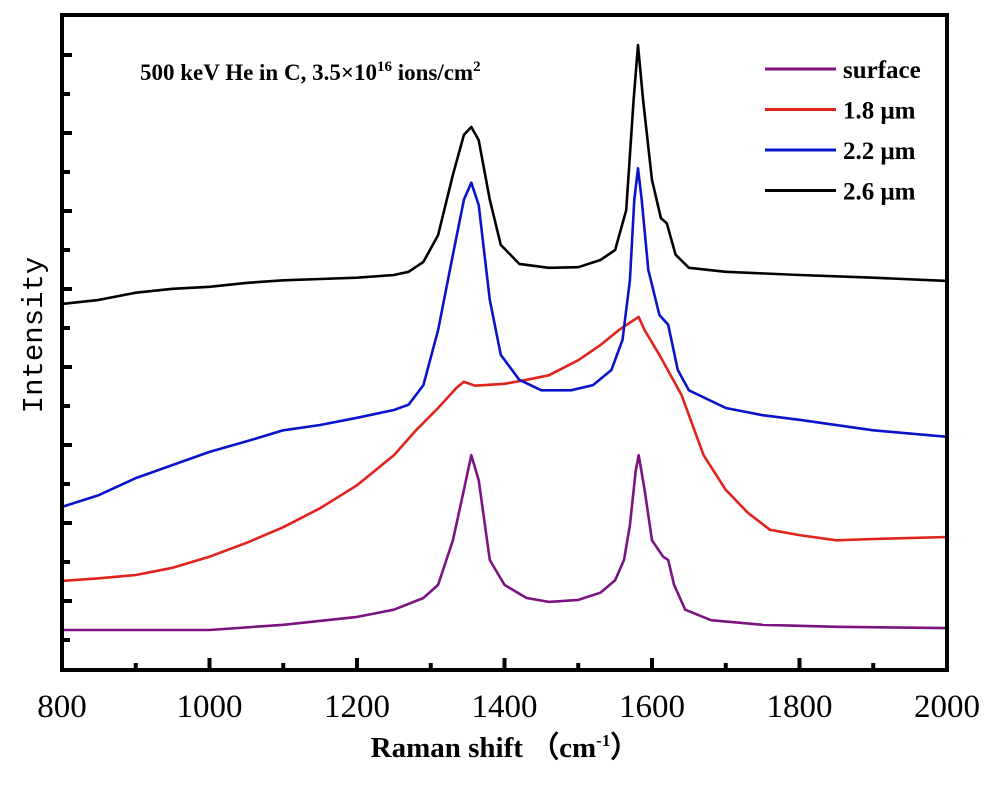  What do you see at coordinates (505, 707) in the screenshot?
I see `x-tick-label: 1400` at bounding box center [505, 707].